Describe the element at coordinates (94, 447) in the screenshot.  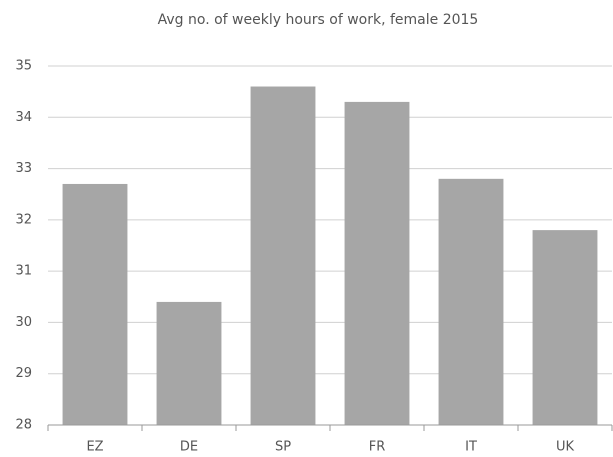
I see `x-tick-label: EZ` at that location.